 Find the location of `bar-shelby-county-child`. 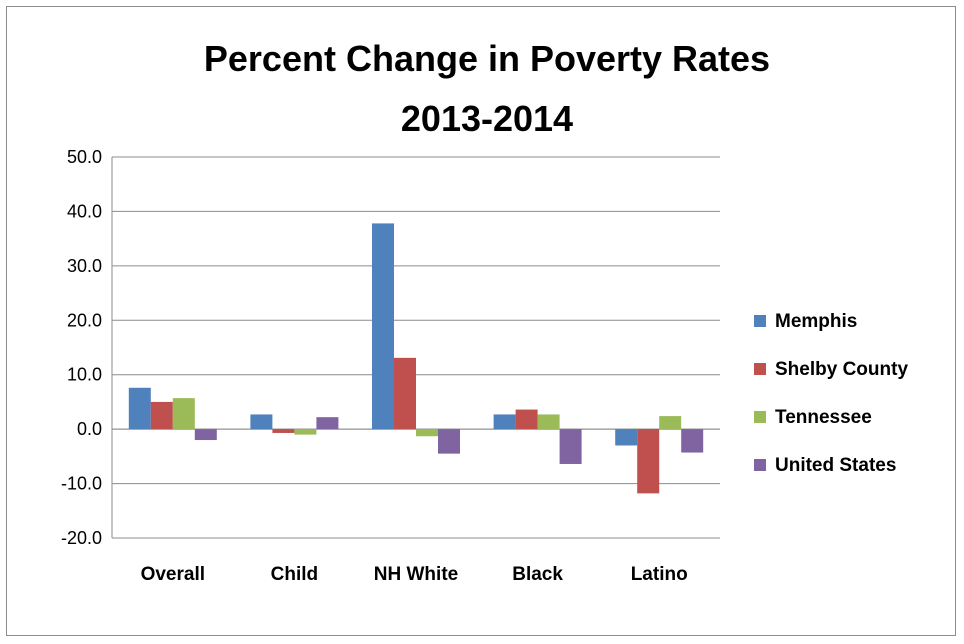

bar-shelby-county-child is located at coordinates (283, 431).